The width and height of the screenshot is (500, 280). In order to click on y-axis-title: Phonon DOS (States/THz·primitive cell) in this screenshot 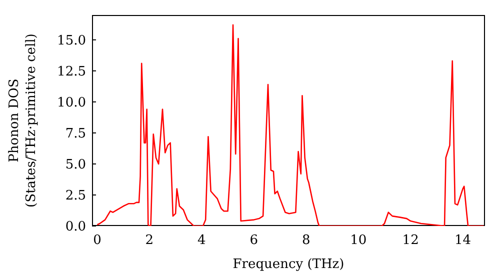, I will do `click(23, 120)`.